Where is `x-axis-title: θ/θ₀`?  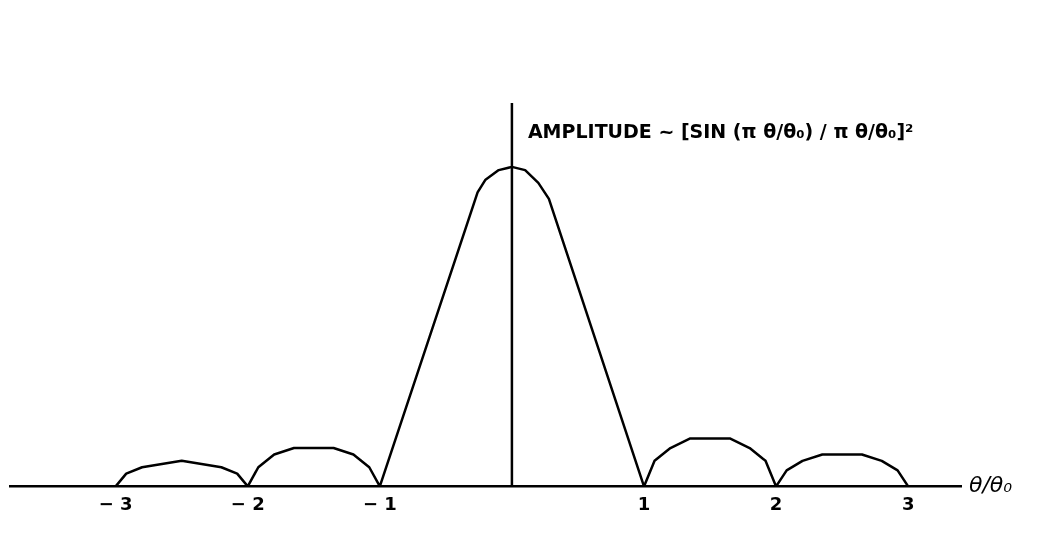
x-axis-title: θ/θ₀ is located at coordinates (991, 485).